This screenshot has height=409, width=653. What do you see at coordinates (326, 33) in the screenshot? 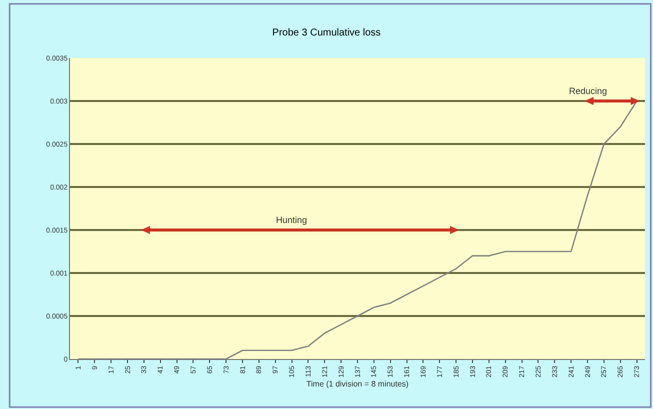
I see `chart-title: Probe 3 Cumulative loss` at bounding box center [326, 33].